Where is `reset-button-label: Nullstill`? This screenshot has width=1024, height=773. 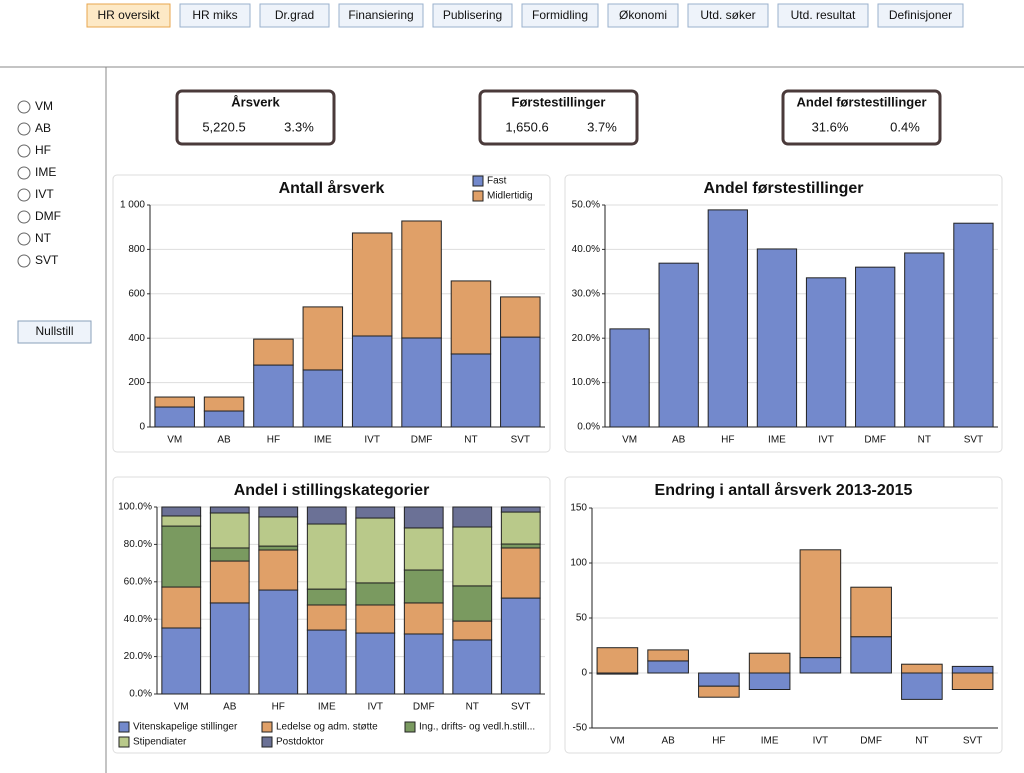 reset-button-label: Nullstill is located at coordinates (54, 331).